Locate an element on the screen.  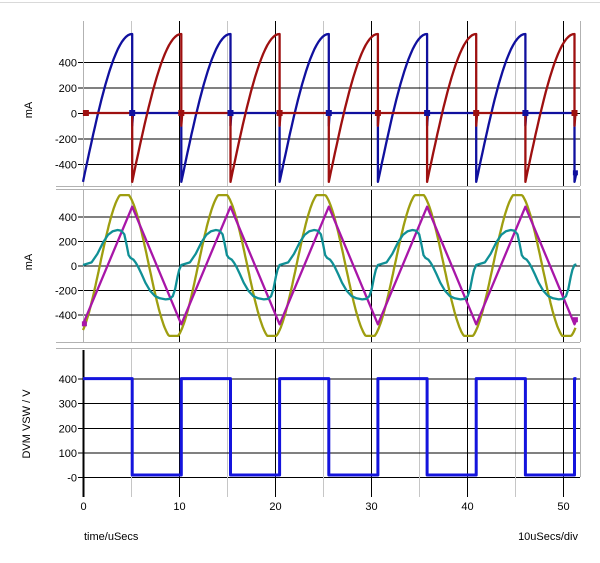
x-tick-label: 40 is located at coordinates (467, 507).